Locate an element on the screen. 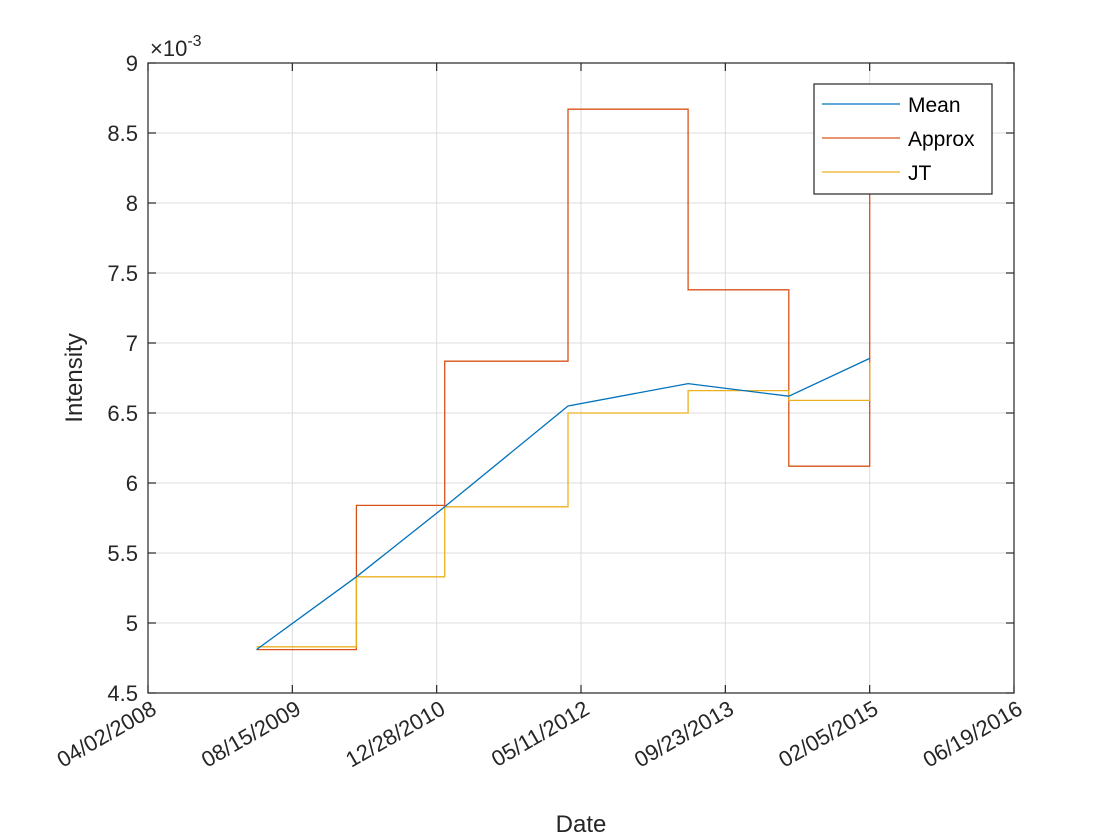  y-tick-label: 7 is located at coordinates (132, 343).